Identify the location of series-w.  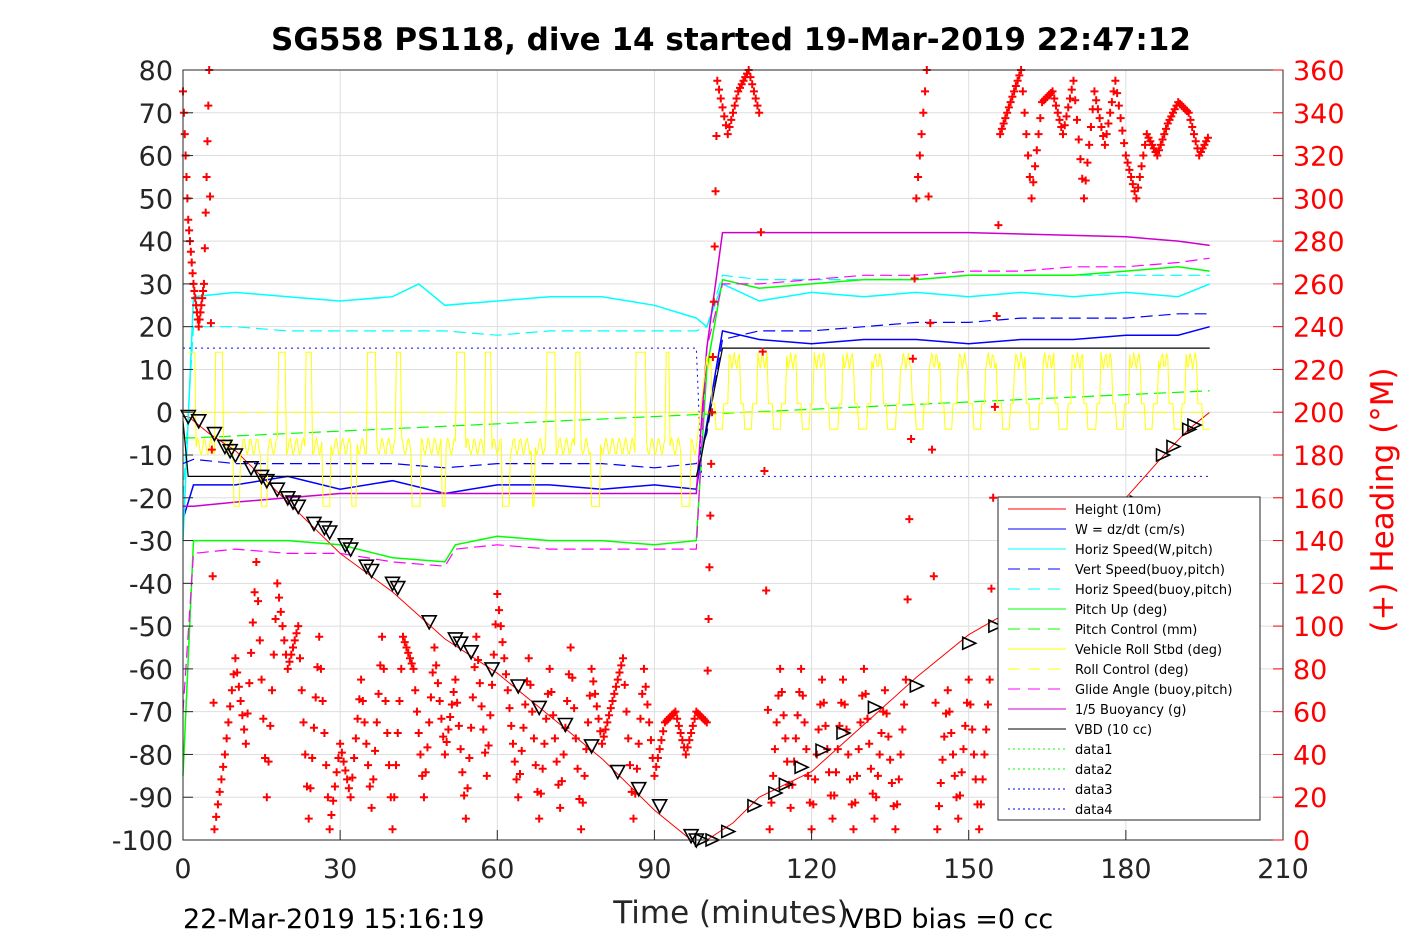
(696, 422).